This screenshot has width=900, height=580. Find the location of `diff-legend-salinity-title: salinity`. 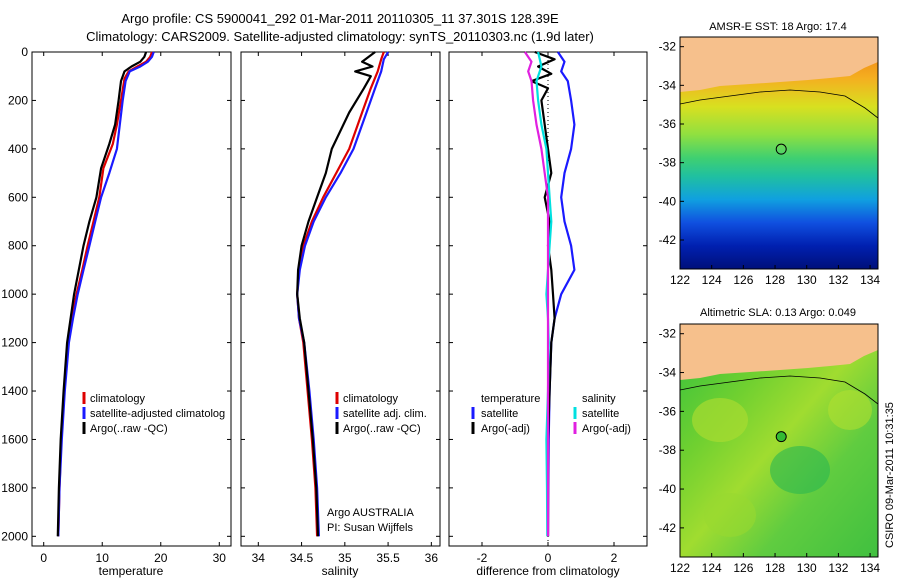

diff-legend-salinity-title: salinity is located at coordinates (599, 399).